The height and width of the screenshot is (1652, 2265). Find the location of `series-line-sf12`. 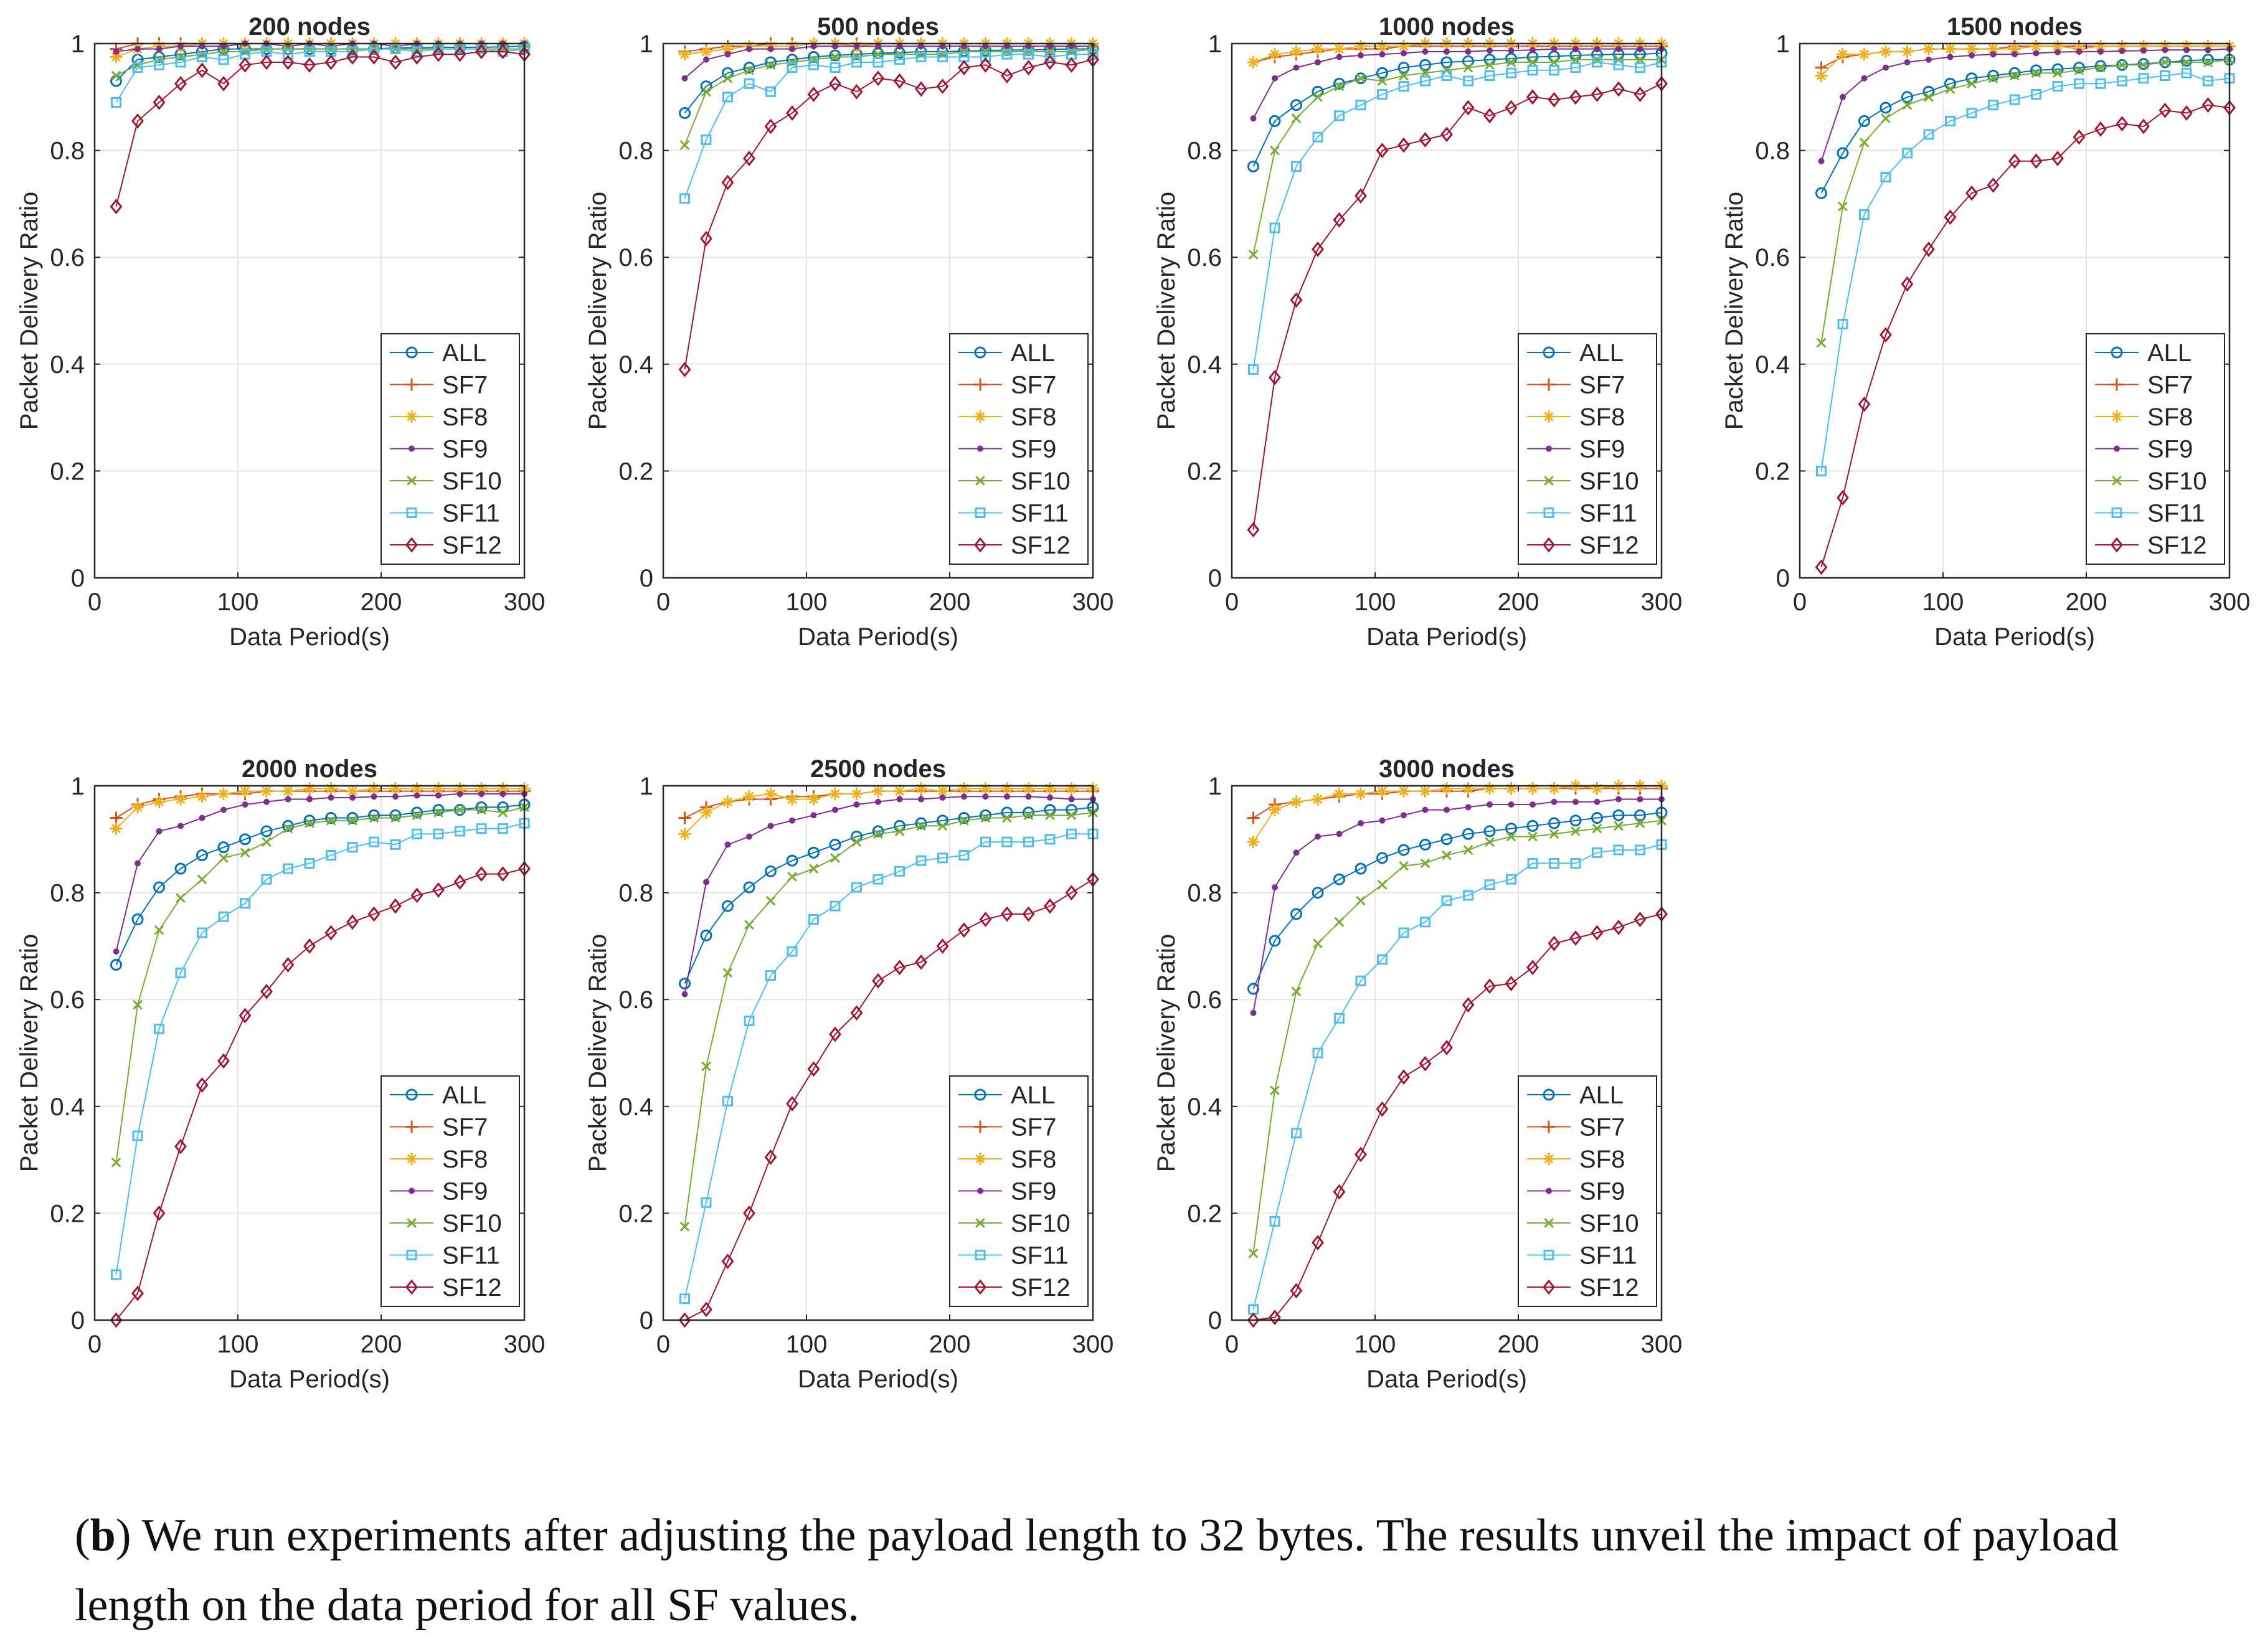

series-line-sf12 is located at coordinates (889, 1100).